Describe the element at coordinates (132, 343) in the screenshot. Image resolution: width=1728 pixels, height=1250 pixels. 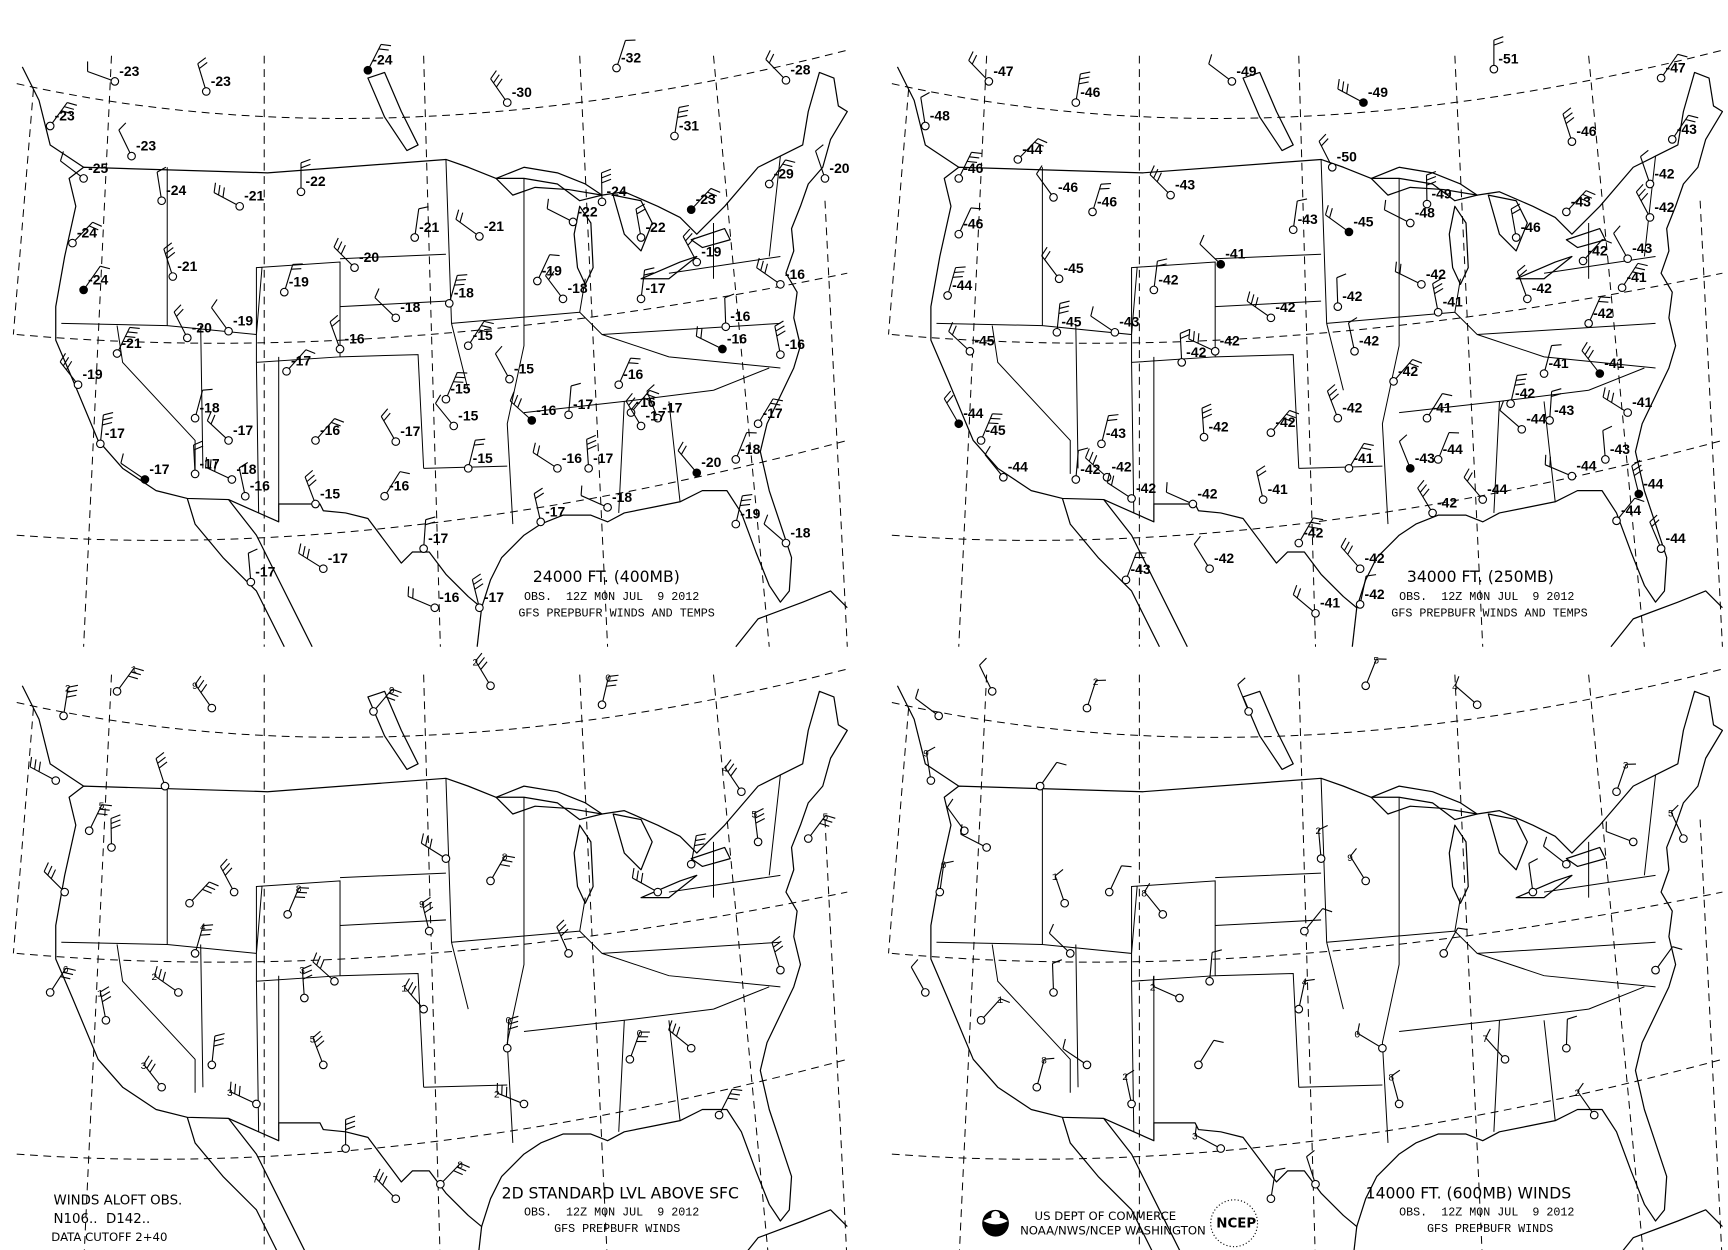
I see `temperature-label: -21` at that location.